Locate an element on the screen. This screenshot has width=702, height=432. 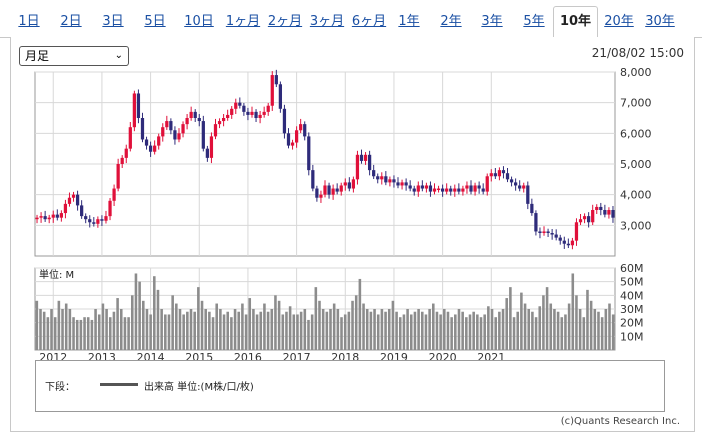
tab-2-years: 2年 is located at coordinates (451, 21).